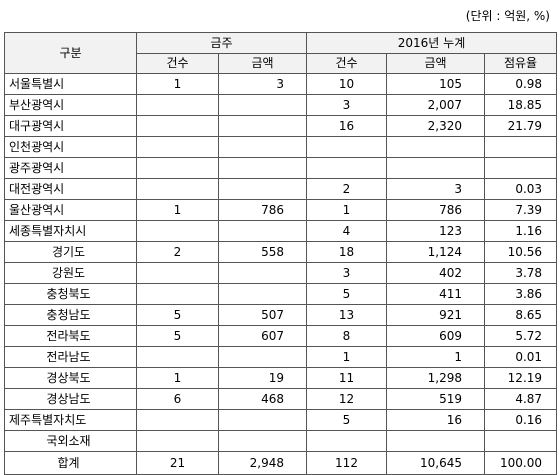 This screenshot has width=560, height=475. I want to click on region-name: 강원도, so click(70, 273).